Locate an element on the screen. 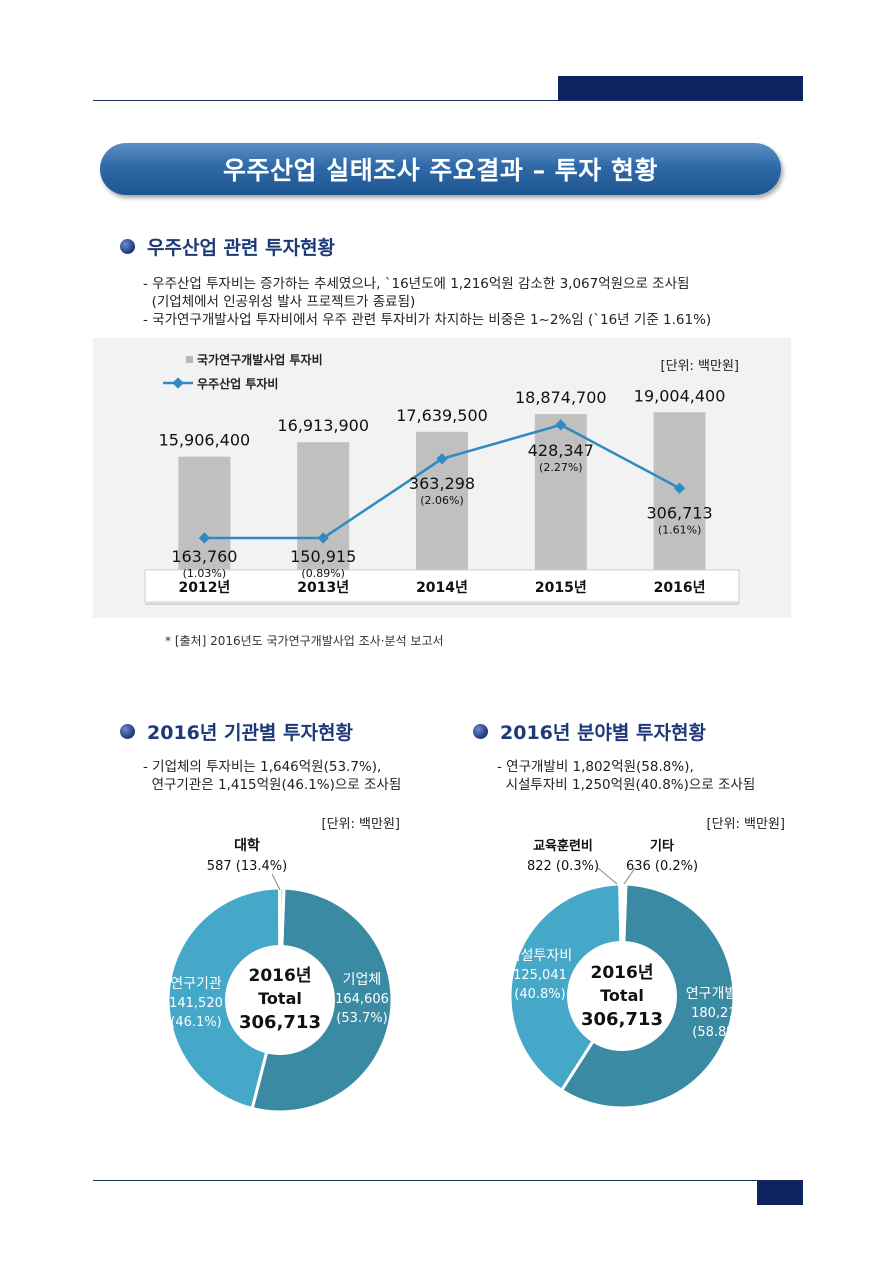 Image resolution: width=893 pixels, height=1262 pixels. line-share-label-4: (1.61%) is located at coordinates (680, 529).